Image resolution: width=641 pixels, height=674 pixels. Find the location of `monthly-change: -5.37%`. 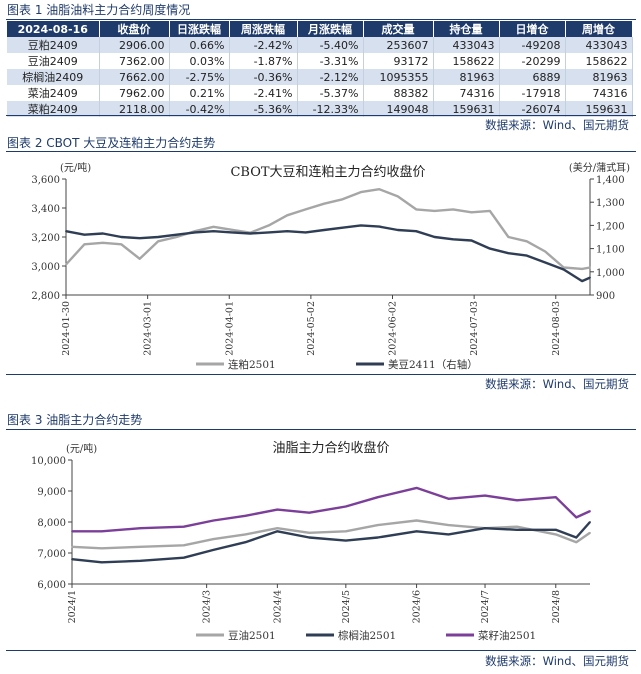

monthly-change: -5.37% is located at coordinates (330, 93).